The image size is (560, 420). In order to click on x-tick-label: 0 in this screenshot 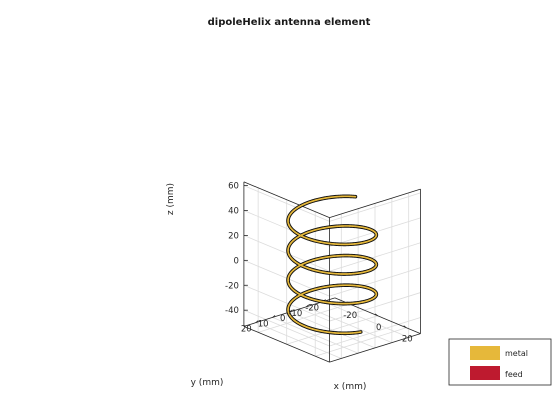, I will do `click(378, 328)`.